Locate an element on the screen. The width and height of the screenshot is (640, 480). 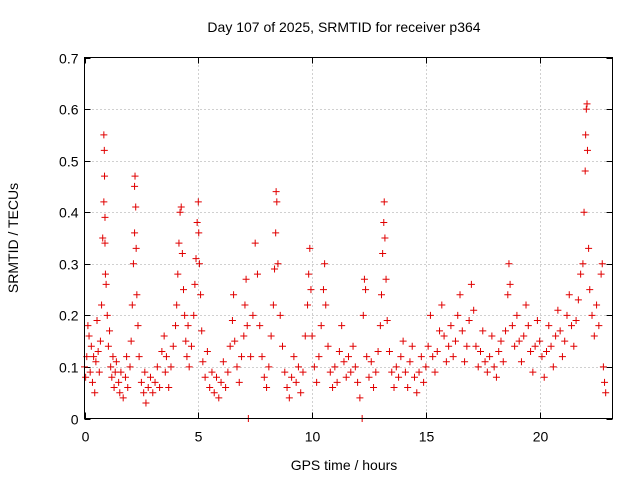
y-tick-label: 0.6 is located at coordinates (69, 110).